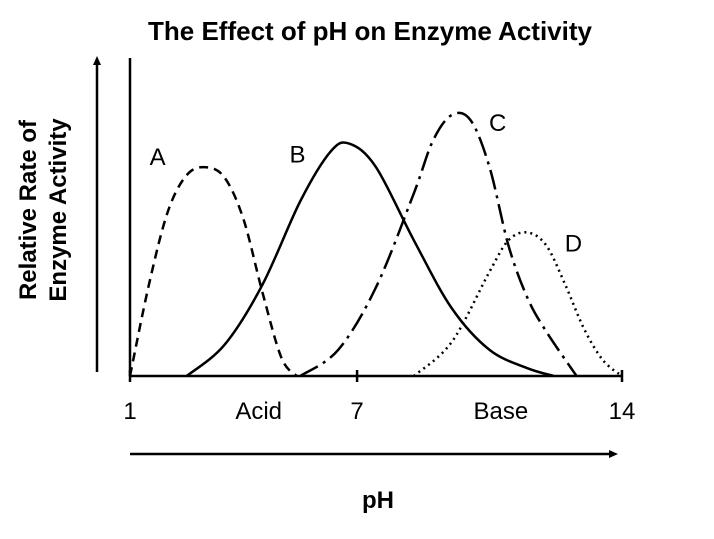  I want to click on region-label-acid: Acid, so click(258, 411).